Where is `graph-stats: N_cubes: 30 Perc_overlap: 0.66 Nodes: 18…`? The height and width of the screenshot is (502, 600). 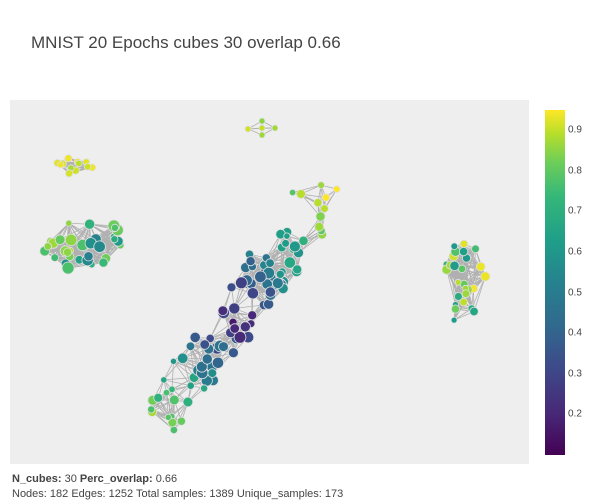 graph-stats: N_cubes: 30 Perc_overlap: 0.66 Nodes: 18… is located at coordinates (177, 487).